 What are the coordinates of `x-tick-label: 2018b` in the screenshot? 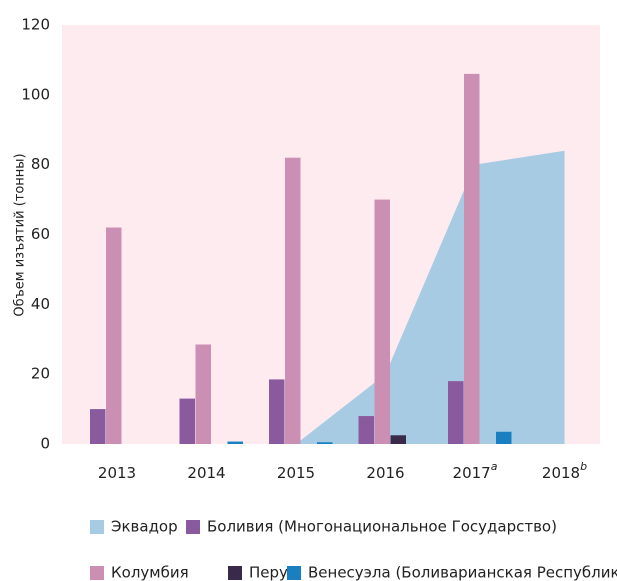 It's located at (564, 471).